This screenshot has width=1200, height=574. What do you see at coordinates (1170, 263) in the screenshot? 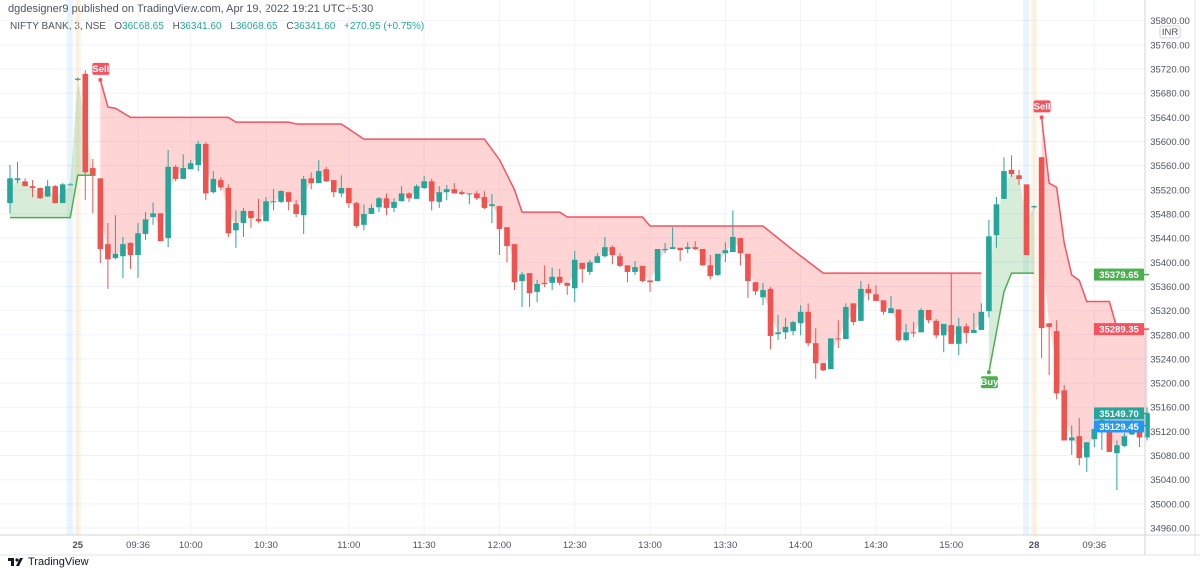
I see `y-tick-label: 35400.00` at bounding box center [1170, 263].